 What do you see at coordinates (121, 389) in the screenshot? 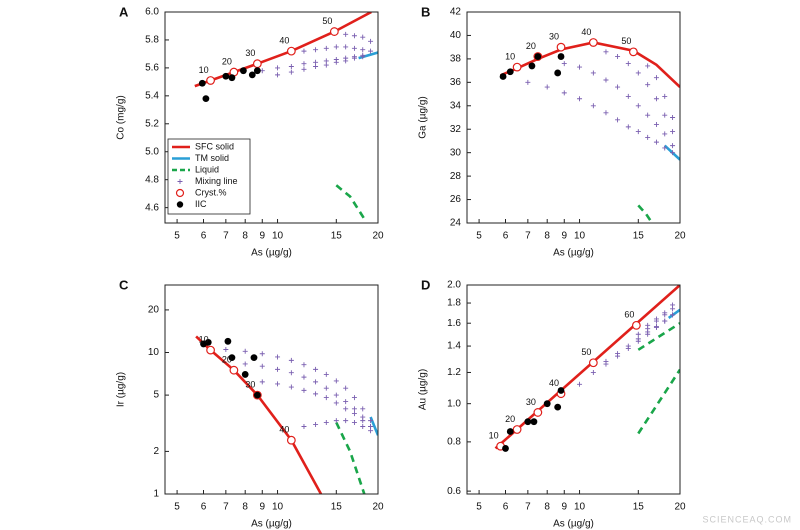
I see `y-axis-label: Ir (µg/g)` at bounding box center [121, 389].